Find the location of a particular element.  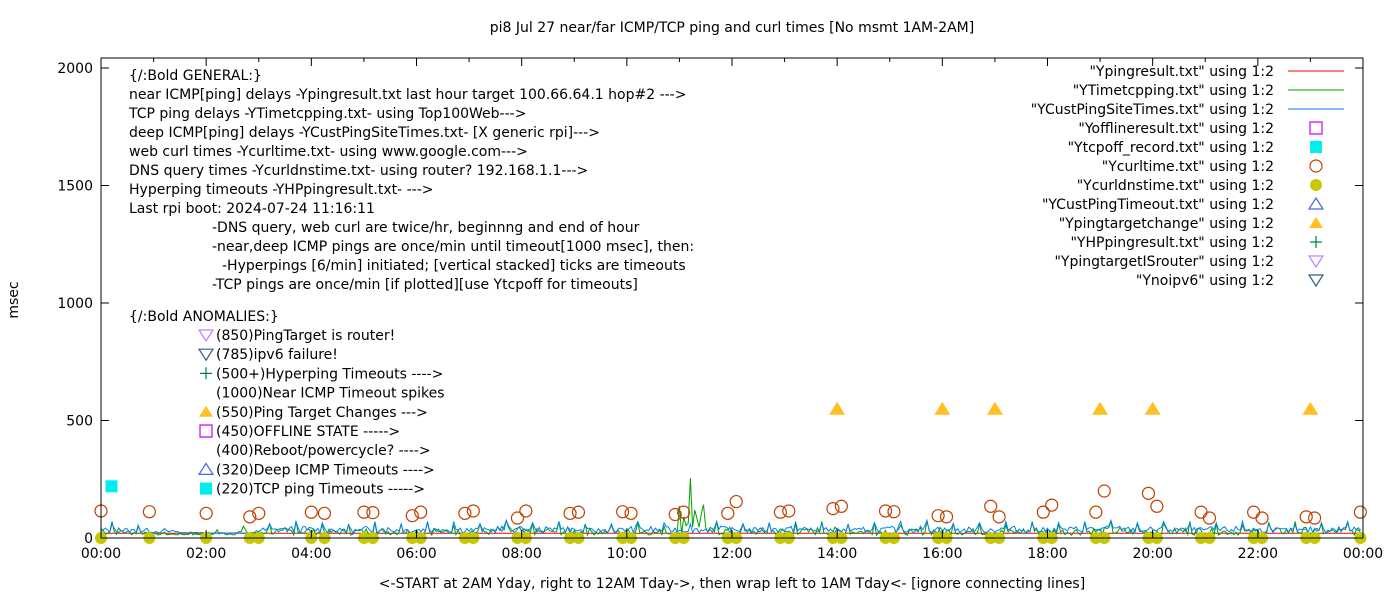

legend-label: "YCustPingSiteTimes.txt" using 1:2 is located at coordinates (1152, 110).